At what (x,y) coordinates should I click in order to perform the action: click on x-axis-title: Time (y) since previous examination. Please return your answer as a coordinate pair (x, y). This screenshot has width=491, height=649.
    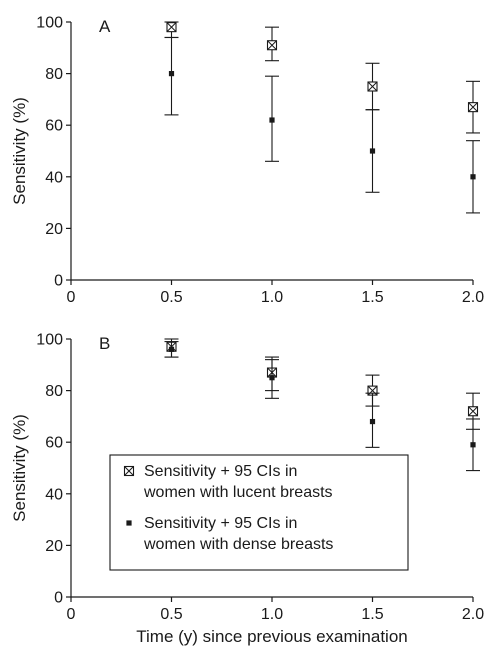
    Looking at the image, I should click on (271, 636).